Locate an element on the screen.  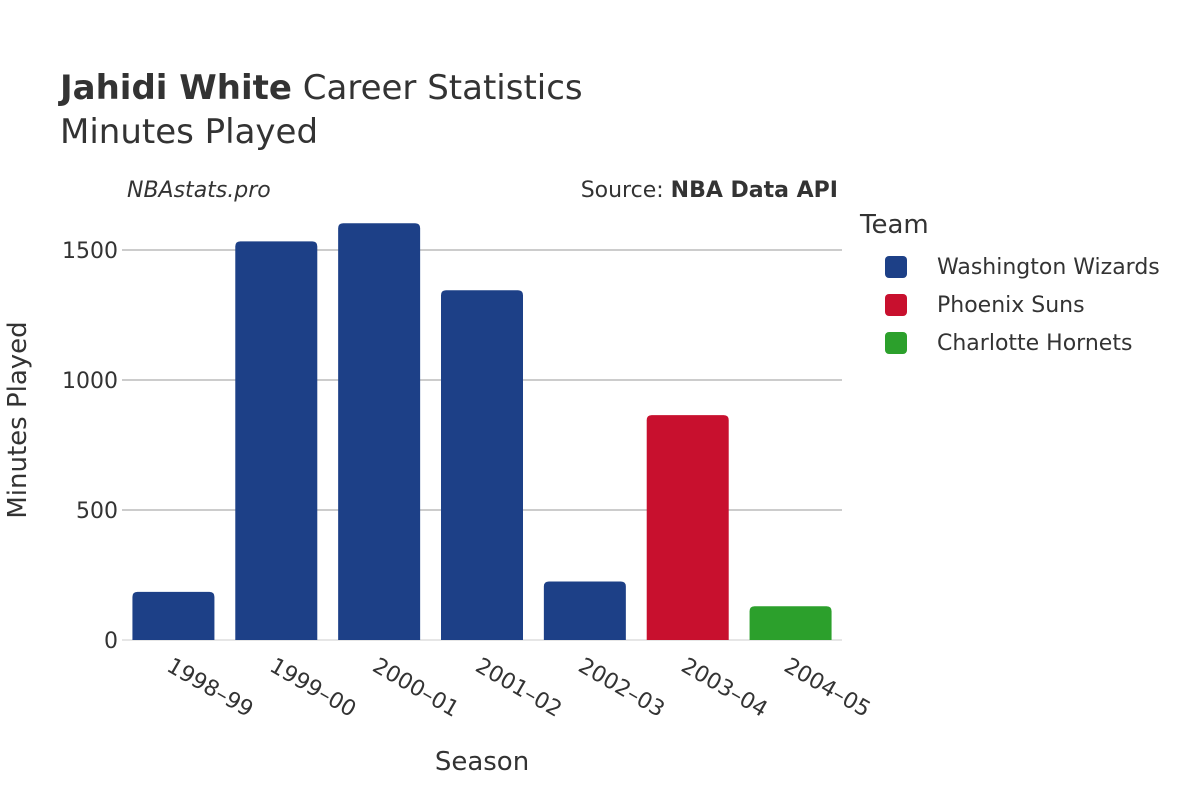
y-tick-labels: 0 500 1000 1500 is located at coordinates (90, 446).